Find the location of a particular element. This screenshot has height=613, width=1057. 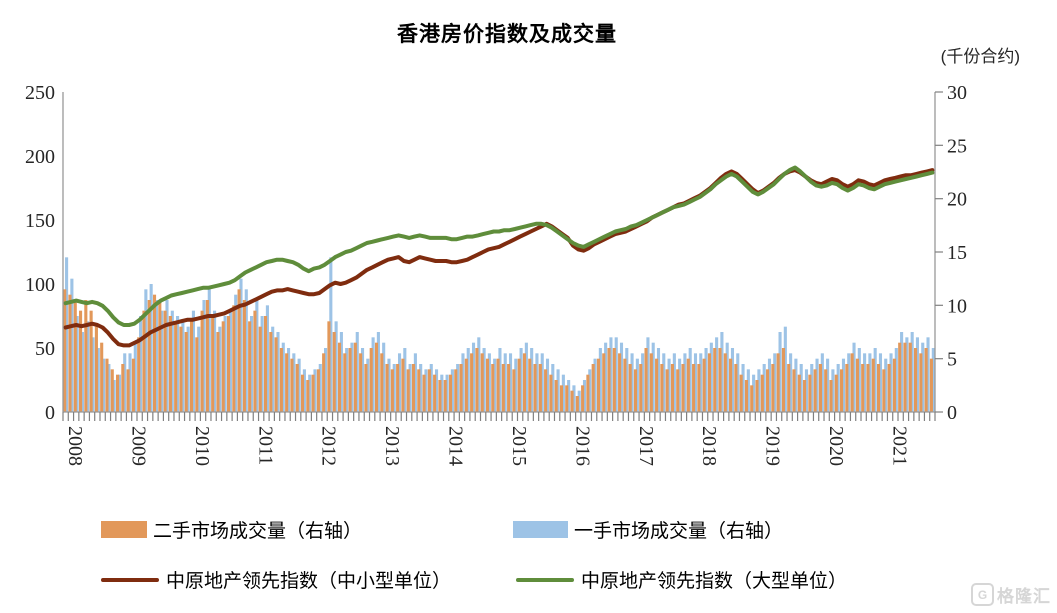

x-axis-year-label: 2017 is located at coordinates (646, 446).